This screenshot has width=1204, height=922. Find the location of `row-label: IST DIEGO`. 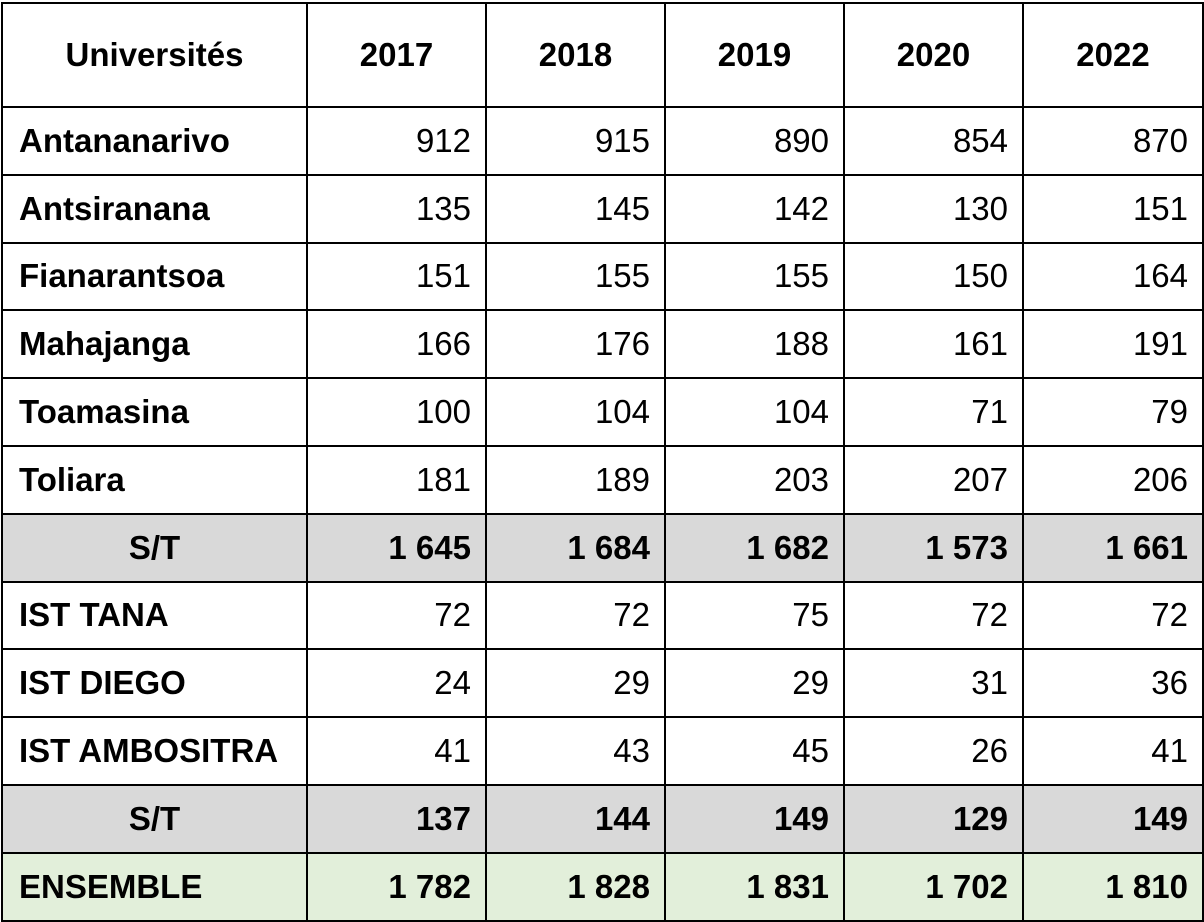

row-label: IST DIEGO is located at coordinates (154, 683).